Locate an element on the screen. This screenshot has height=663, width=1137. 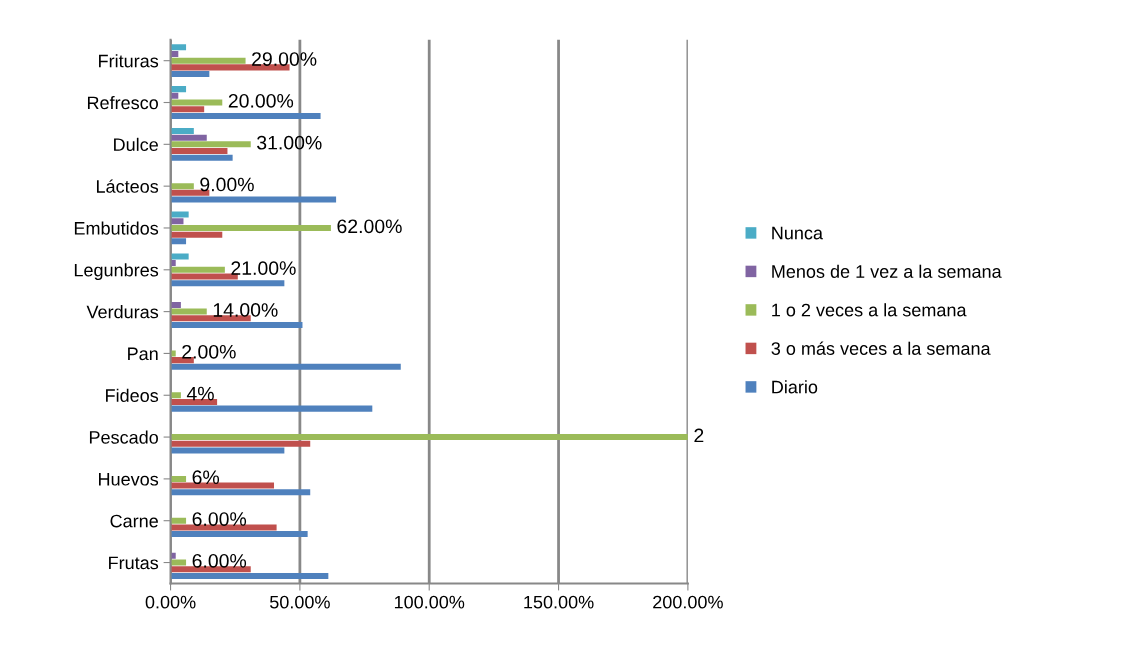
y-tick-label: Verduras is located at coordinates (122, 312).